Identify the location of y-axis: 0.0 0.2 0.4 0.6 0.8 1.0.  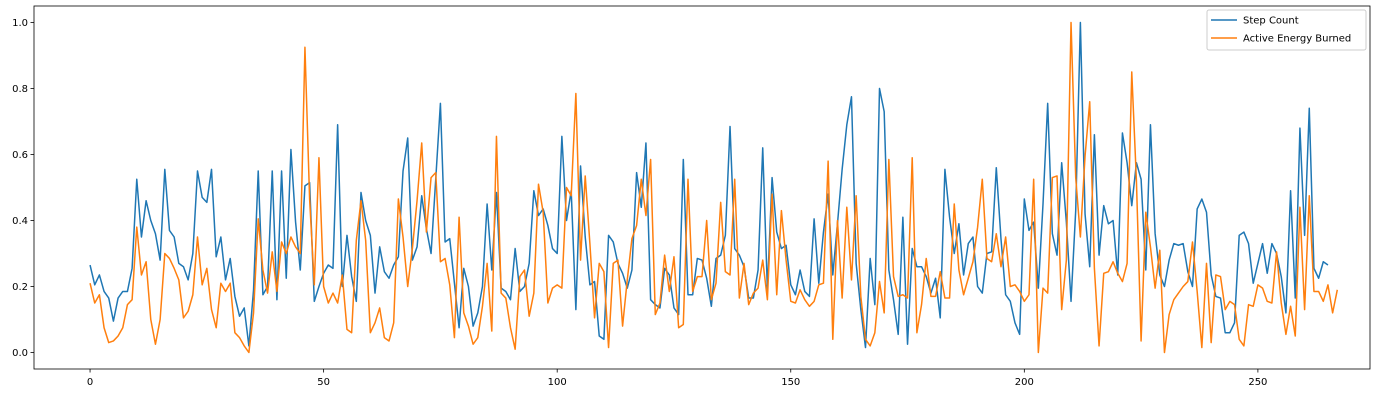
(23, 188).